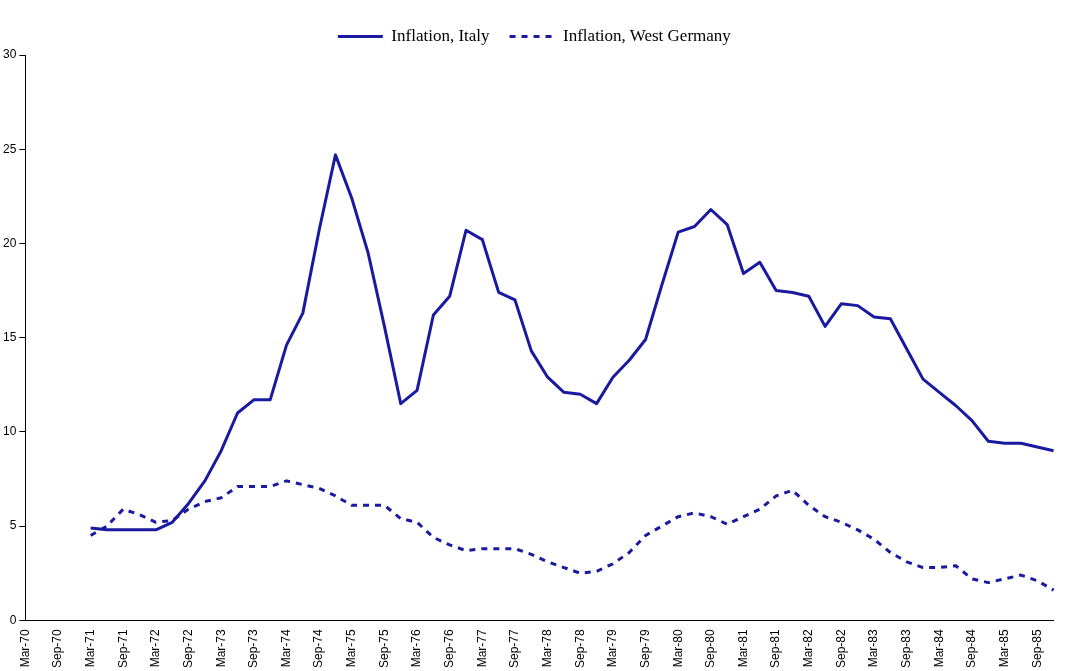 The width and height of the screenshot is (1071, 671). What do you see at coordinates (9, 148) in the screenshot?
I see `y-tick-label: 25` at bounding box center [9, 148].